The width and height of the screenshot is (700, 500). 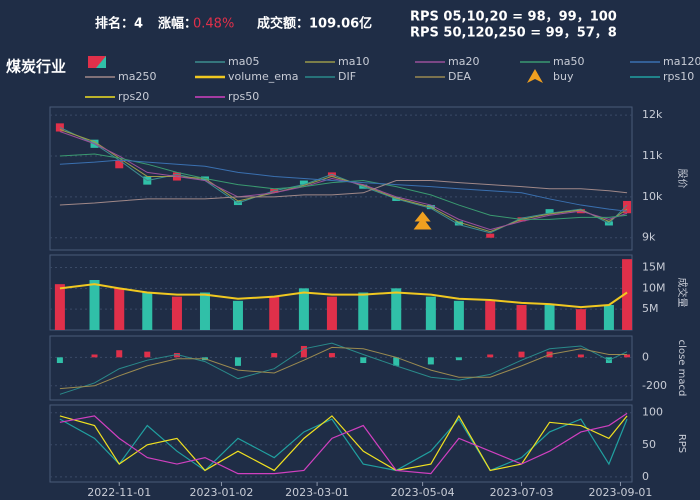 I want to click on legend-label: rps10, so click(x=678, y=76).